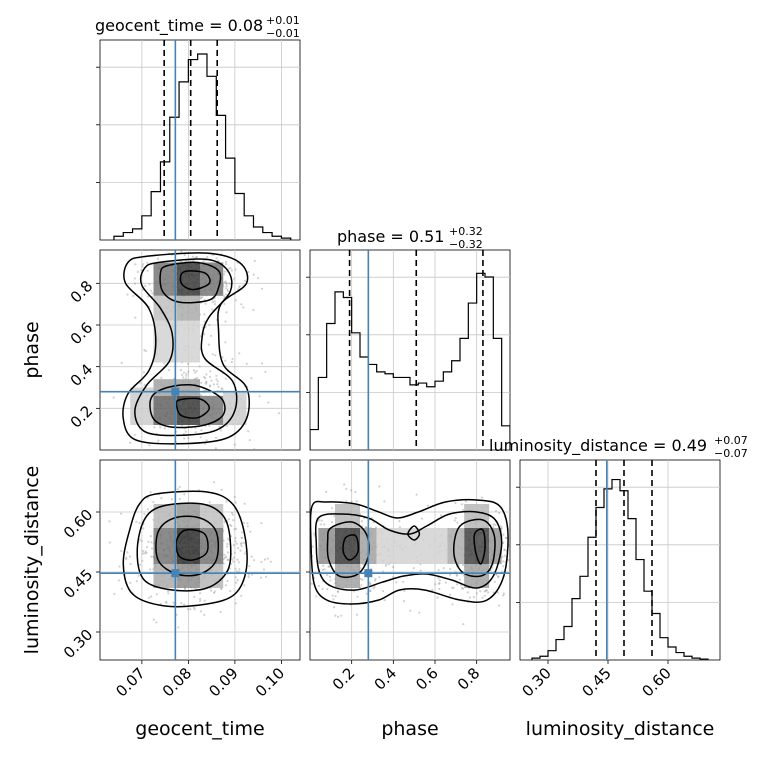 Image resolution: width=760 pixels, height=760 pixels. What do you see at coordinates (409, 551) in the screenshot?
I see `contour-lines` at bounding box center [409, 551].